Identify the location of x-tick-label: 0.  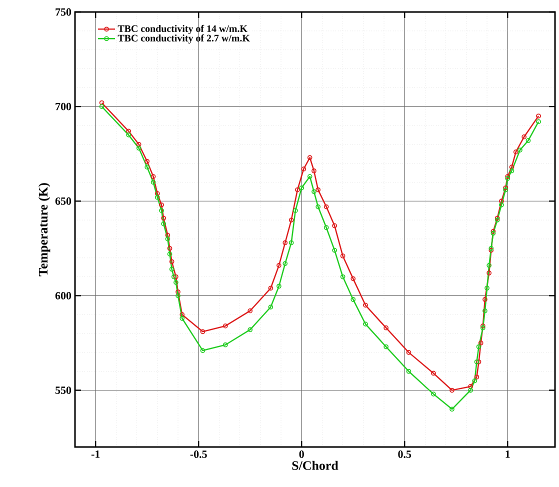
(301, 454).